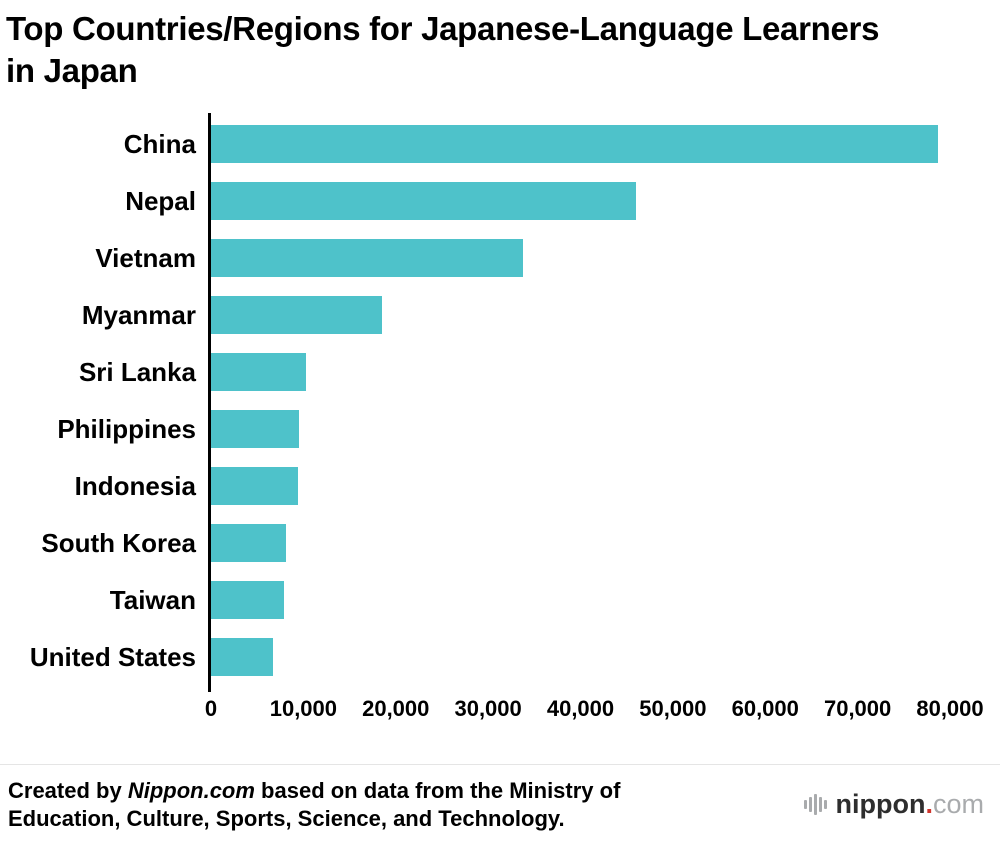  What do you see at coordinates (765, 708) in the screenshot?
I see `x-tick-label: 60,000` at bounding box center [765, 708].